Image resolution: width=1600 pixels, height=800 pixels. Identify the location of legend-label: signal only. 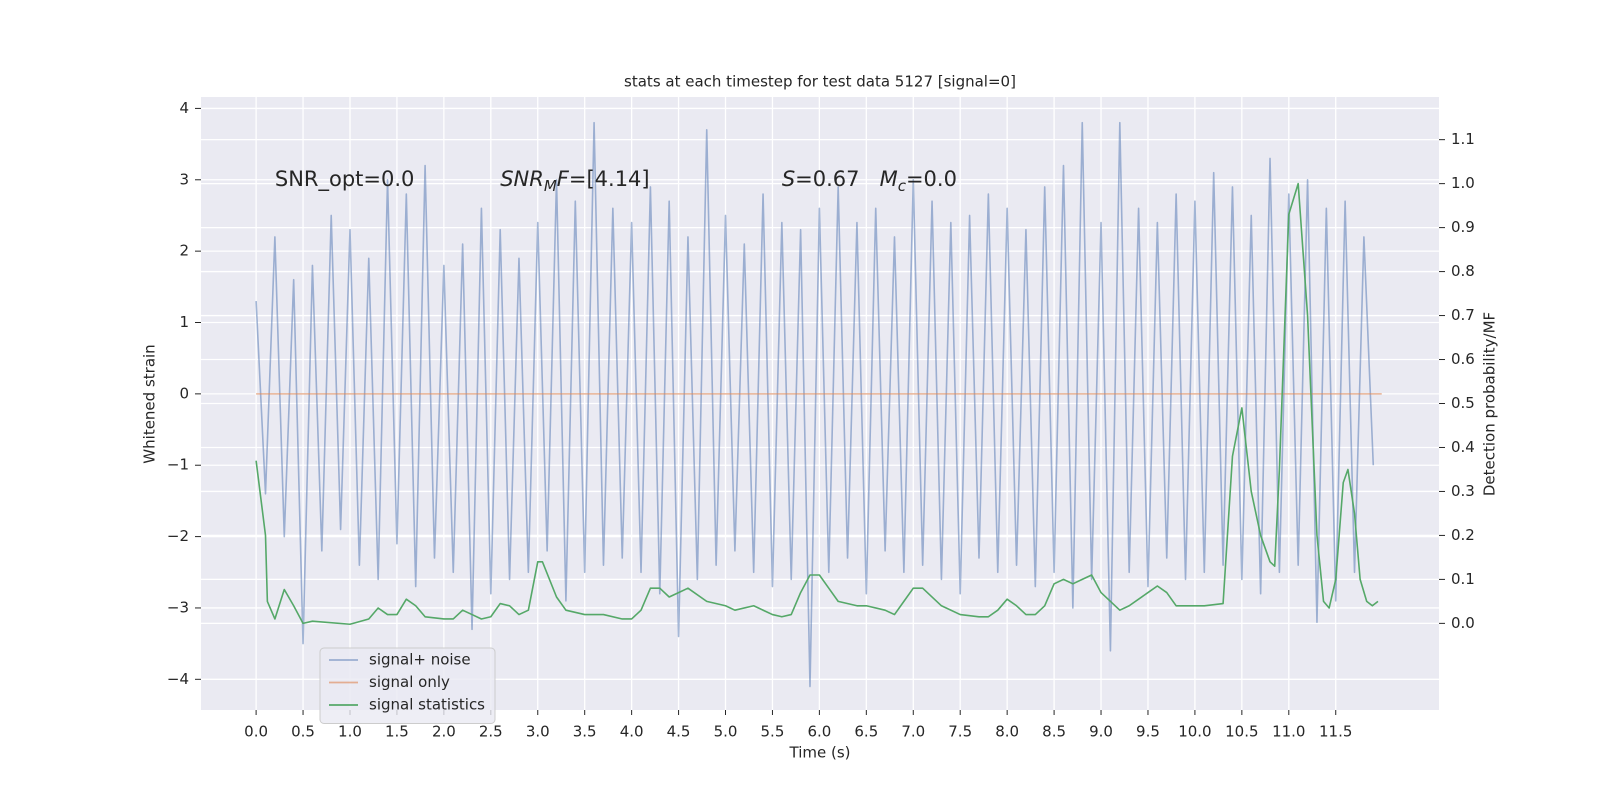
(409, 682).